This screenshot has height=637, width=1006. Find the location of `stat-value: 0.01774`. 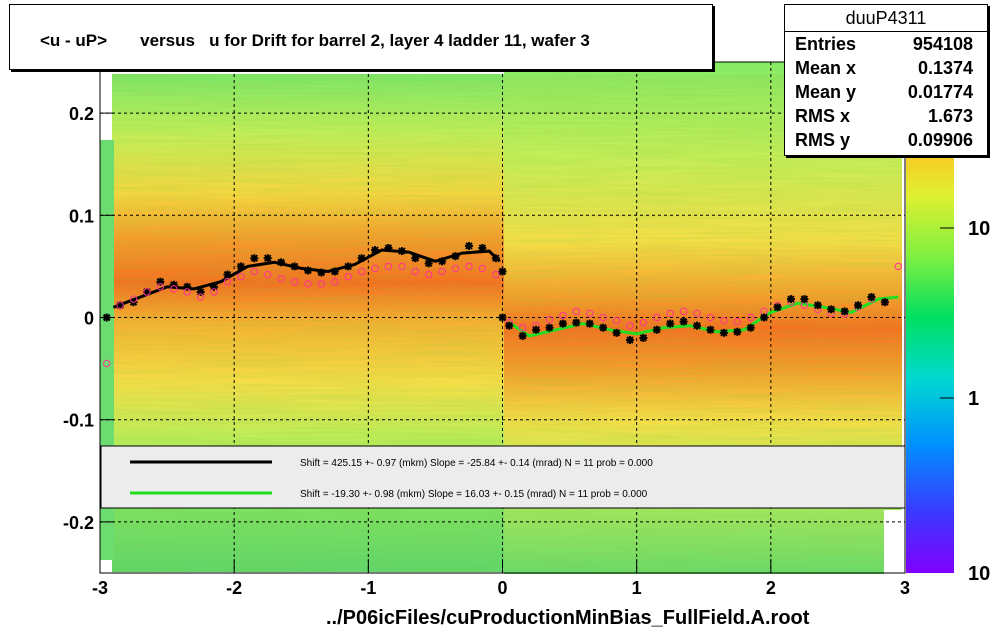

stat-value: 0.01774 is located at coordinates (940, 92).